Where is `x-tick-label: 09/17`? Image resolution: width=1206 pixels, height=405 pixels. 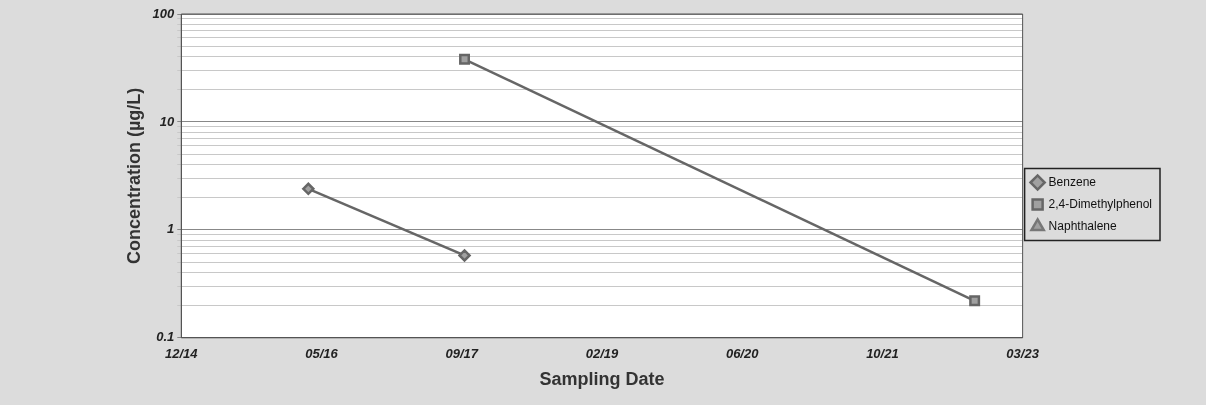 x-tick-label: 09/17 is located at coordinates (462, 354).